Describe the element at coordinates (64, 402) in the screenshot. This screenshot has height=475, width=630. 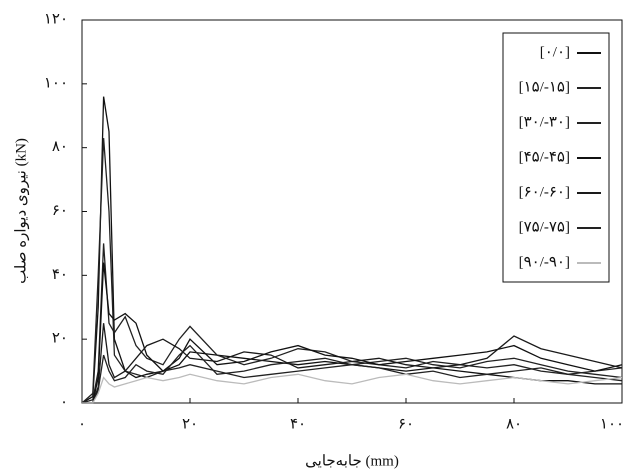
I see `y-tick-label: ۰` at that location.